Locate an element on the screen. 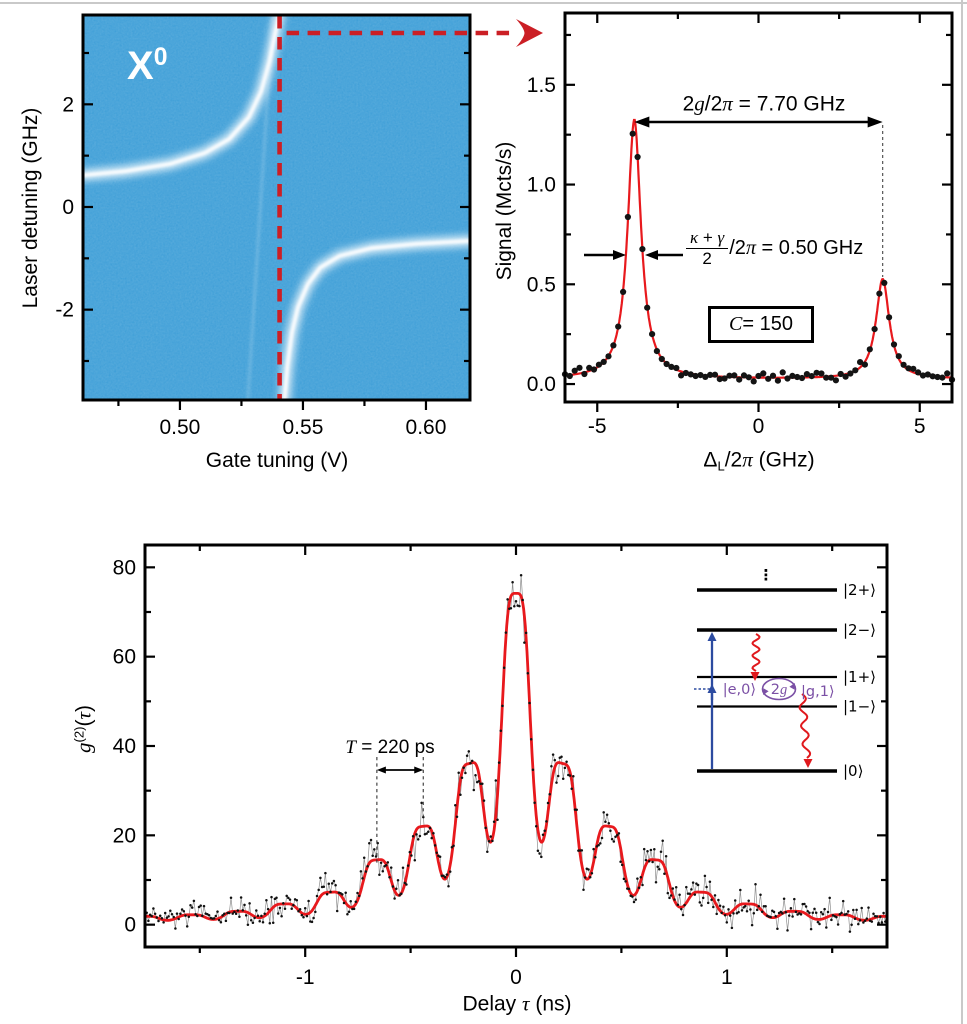 This screenshot has width=967, height=1024. svg-text: 2 is located at coordinates (68, 104).